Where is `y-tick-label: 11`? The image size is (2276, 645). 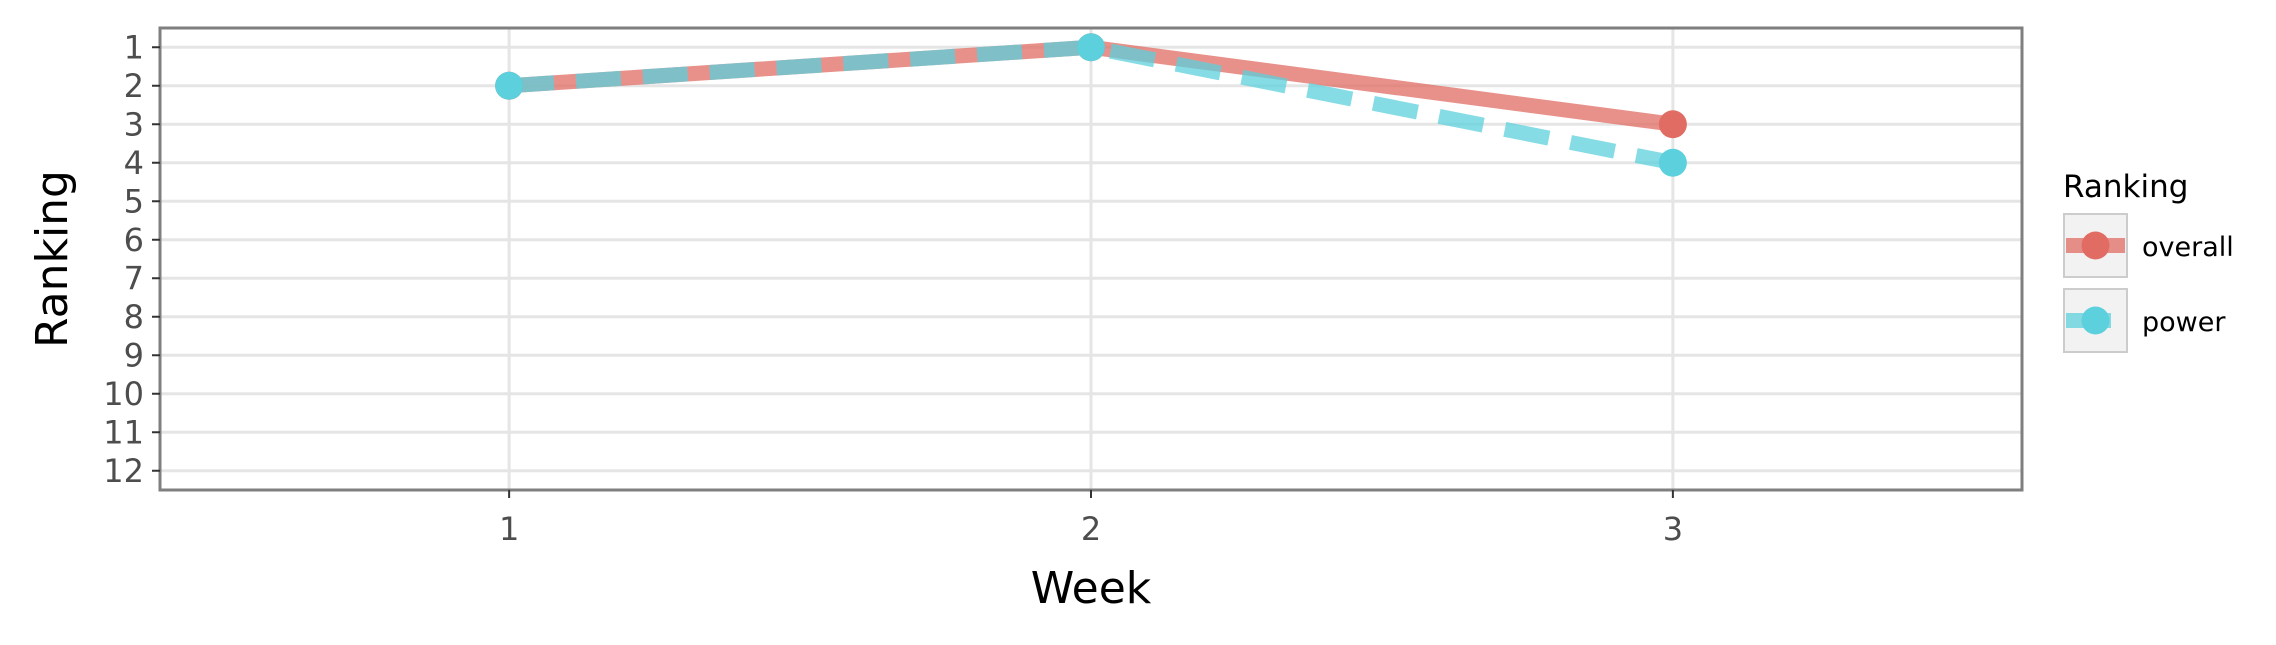 y-tick-label: 11 is located at coordinates (123, 432).